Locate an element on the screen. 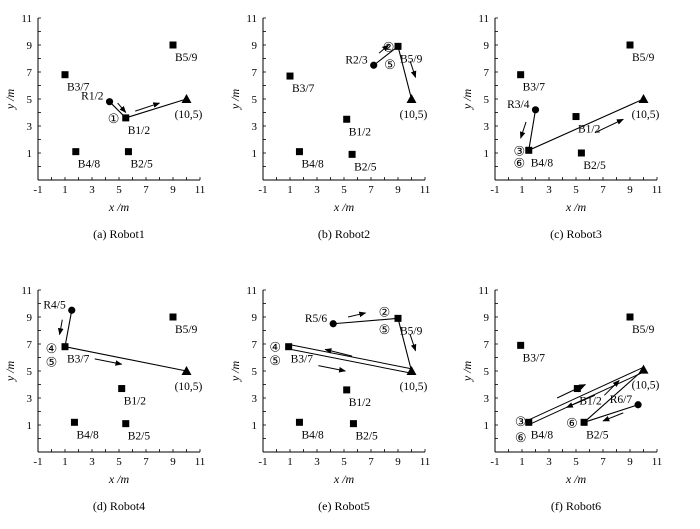 The image size is (700, 529). robot-label: R6/7 is located at coordinates (621, 400).